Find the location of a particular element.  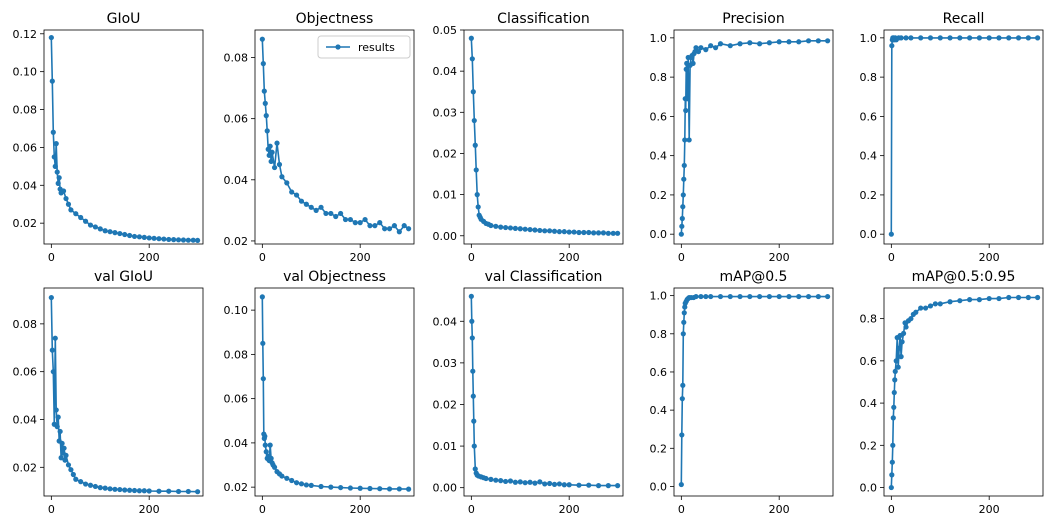

legend-box is located at coordinates (364, 47).